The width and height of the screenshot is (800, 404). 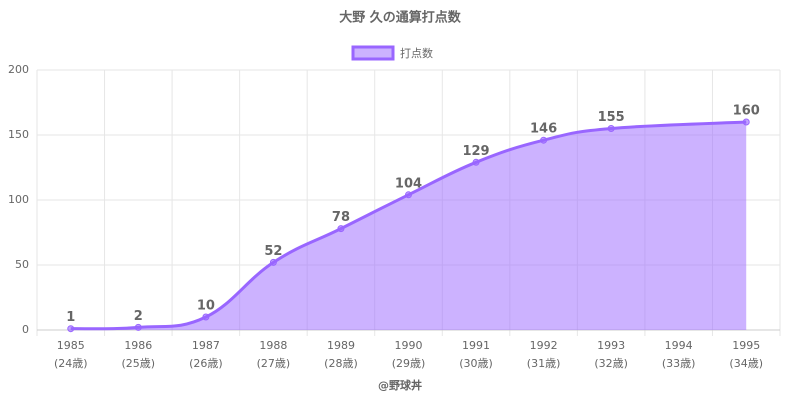 What do you see at coordinates (476, 345) in the screenshot?
I see `x-tick-label: 1991` at bounding box center [476, 345].